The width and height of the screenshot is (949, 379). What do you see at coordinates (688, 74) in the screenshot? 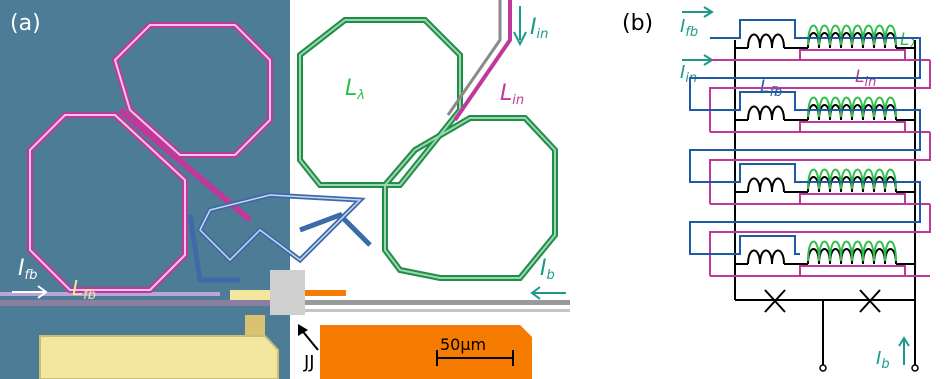
I see `b-i-in-label: Iin` at bounding box center [688, 74].